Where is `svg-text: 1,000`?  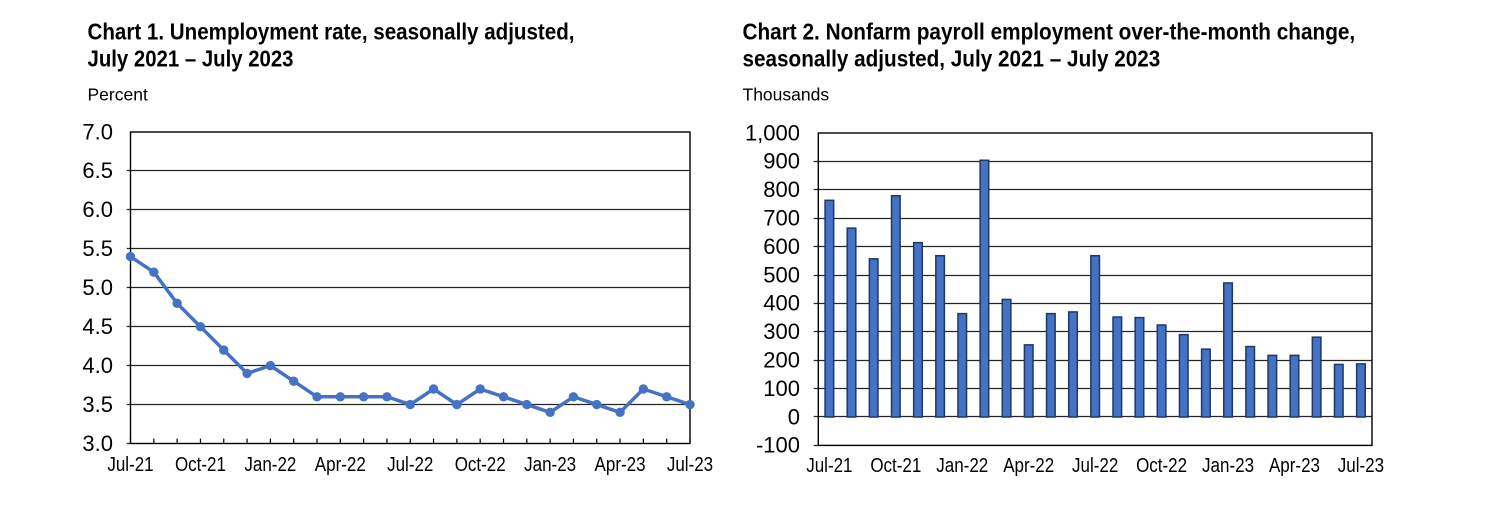 svg-text: 1,000 is located at coordinates (772, 132).